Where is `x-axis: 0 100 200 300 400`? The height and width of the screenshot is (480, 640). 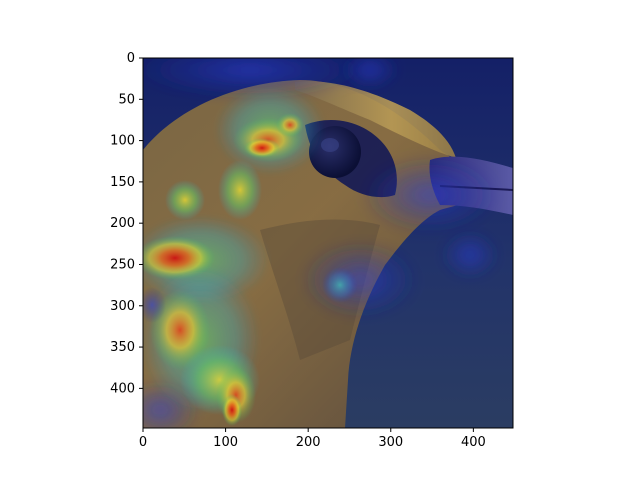
x-axis: 0 100 200 300 400 is located at coordinates (312, 439).